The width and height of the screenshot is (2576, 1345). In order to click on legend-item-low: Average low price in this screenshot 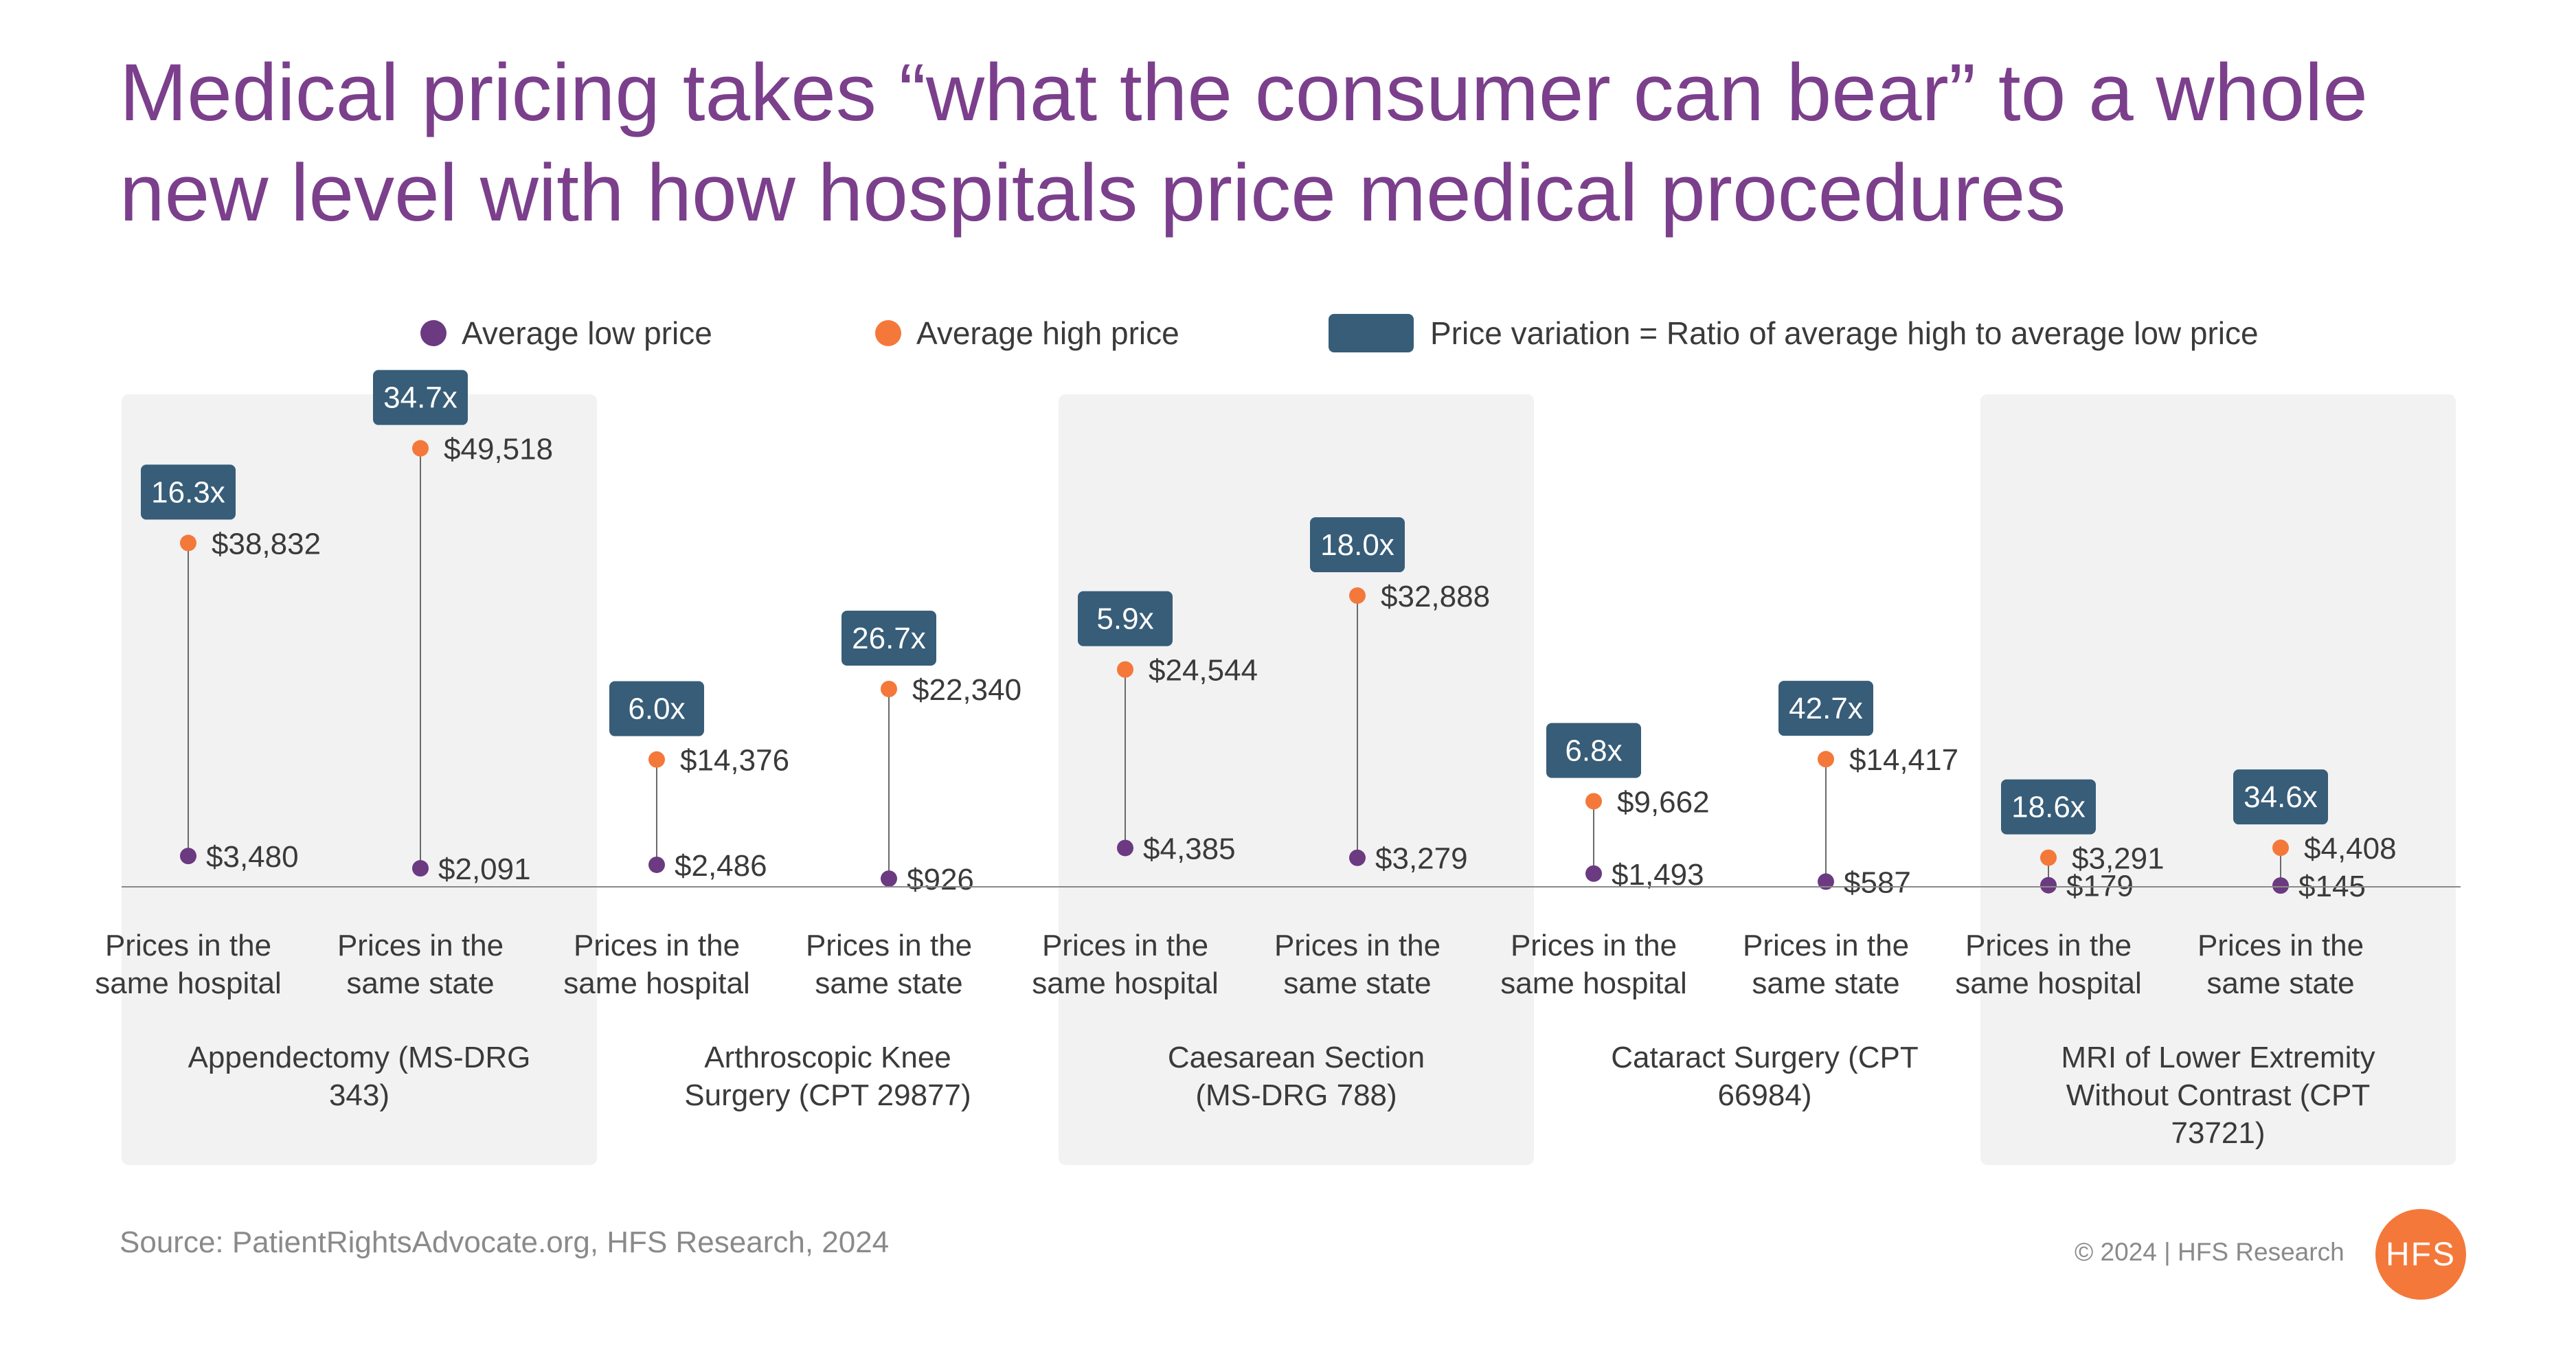, I will do `click(566, 333)`.